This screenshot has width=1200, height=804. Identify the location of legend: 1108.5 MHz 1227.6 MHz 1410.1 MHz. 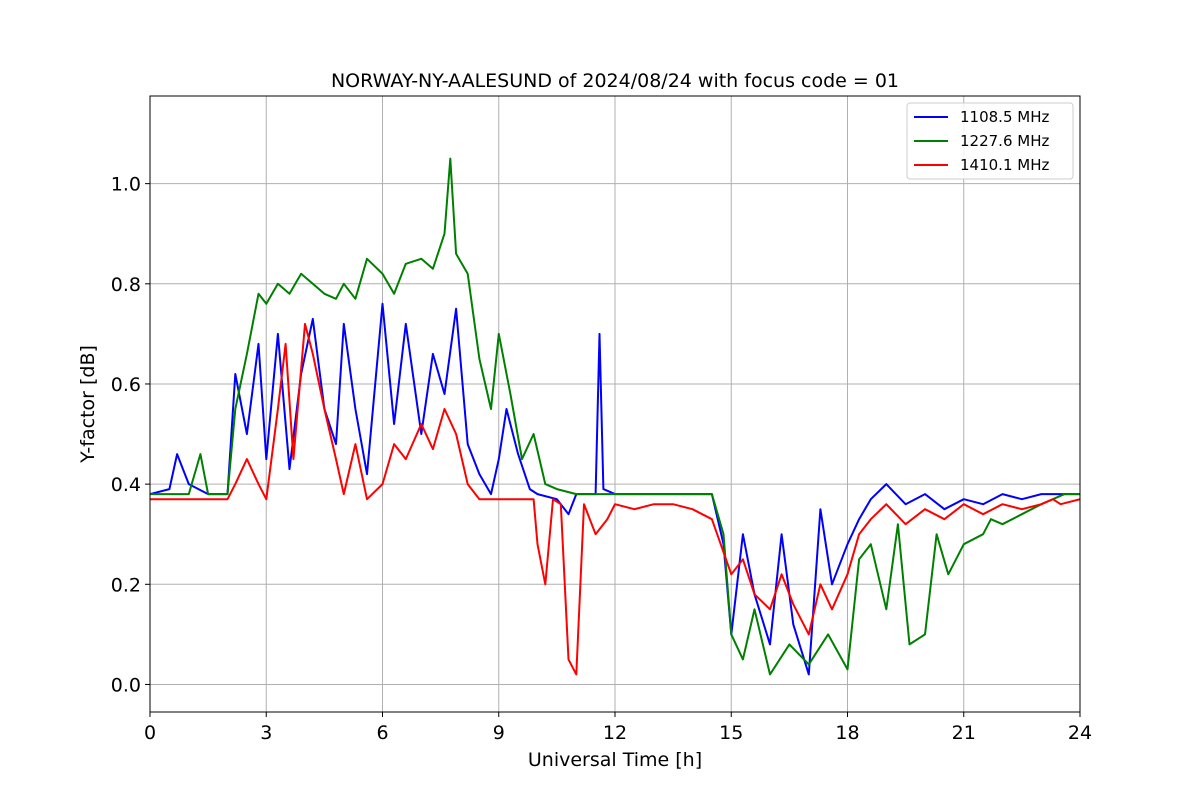
(990, 141).